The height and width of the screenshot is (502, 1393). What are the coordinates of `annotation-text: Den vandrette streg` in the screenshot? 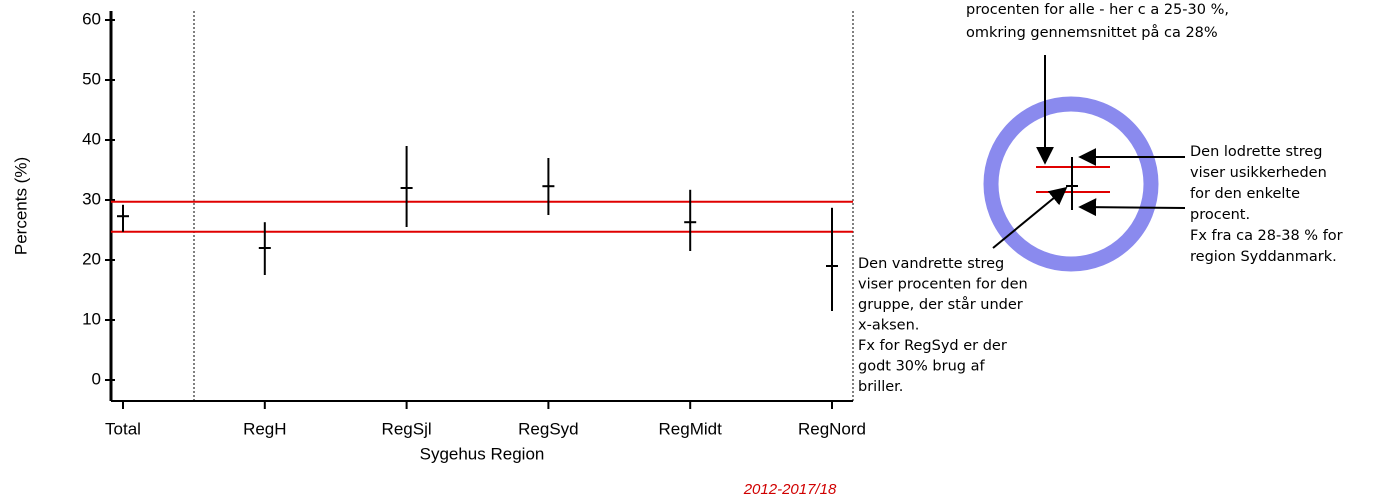 It's located at (931, 264).